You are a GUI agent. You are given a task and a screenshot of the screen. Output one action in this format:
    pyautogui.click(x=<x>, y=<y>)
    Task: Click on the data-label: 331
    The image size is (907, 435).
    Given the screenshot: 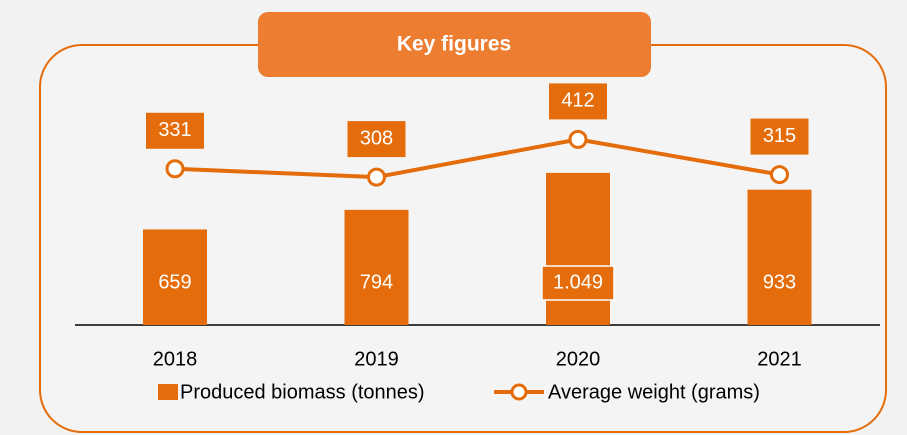 What is the action you would take?
    pyautogui.click(x=174, y=130)
    